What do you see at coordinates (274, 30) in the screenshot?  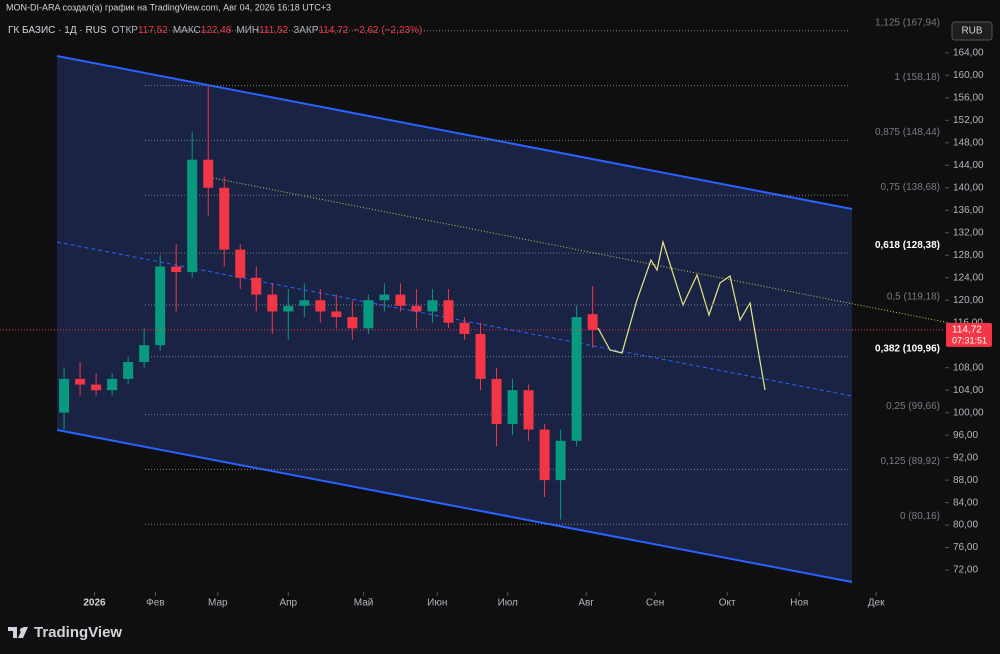 I see `legend-field-value: 111,52` at bounding box center [274, 30].